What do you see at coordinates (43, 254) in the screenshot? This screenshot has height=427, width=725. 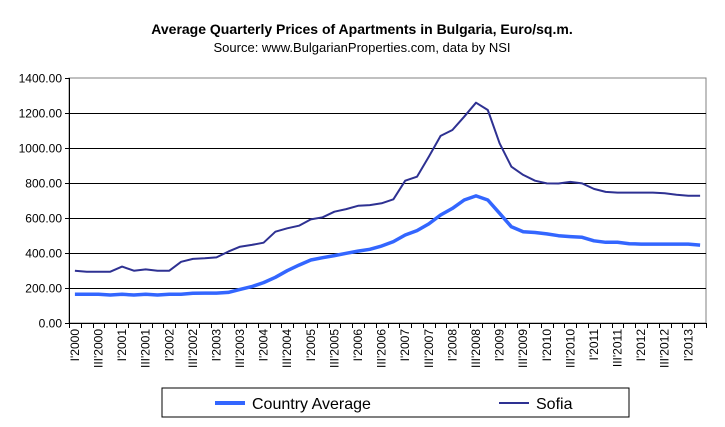 I see `y-tick-label: 400.00` at bounding box center [43, 254].